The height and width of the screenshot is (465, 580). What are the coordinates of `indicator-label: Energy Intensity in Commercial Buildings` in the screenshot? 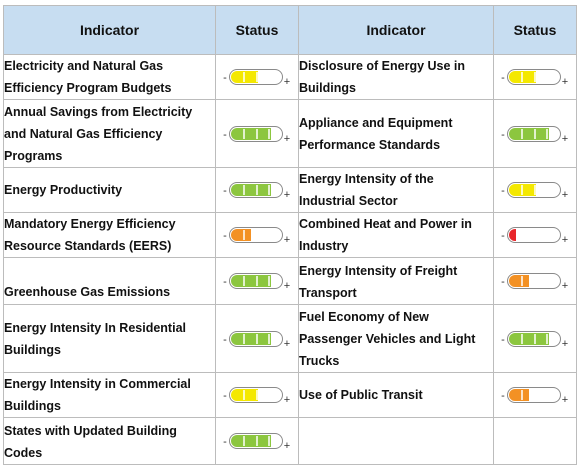 It's located at (97, 395).